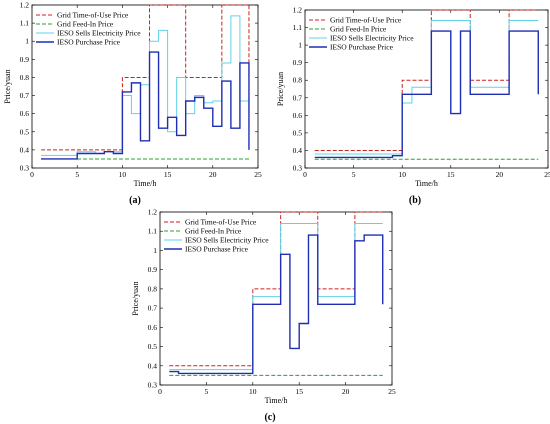 This screenshot has height=424, width=550. Describe the element at coordinates (269, 417) in the screenshot. I see `figure-caption: (c)` at that location.